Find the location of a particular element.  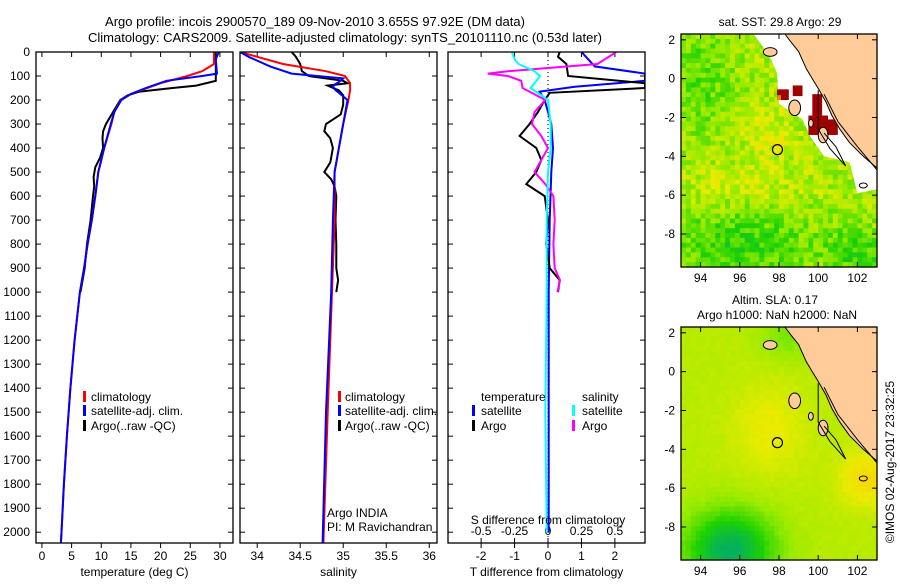

legend-label-climatology: climatology is located at coordinates (375, 397).